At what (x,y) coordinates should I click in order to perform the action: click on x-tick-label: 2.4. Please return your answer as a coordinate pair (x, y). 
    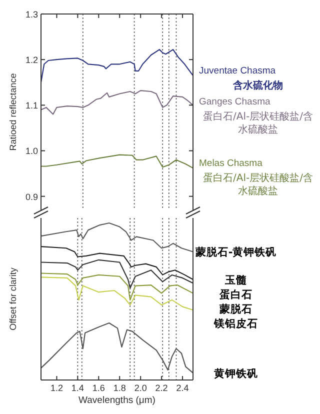
    Looking at the image, I should click on (182, 388).